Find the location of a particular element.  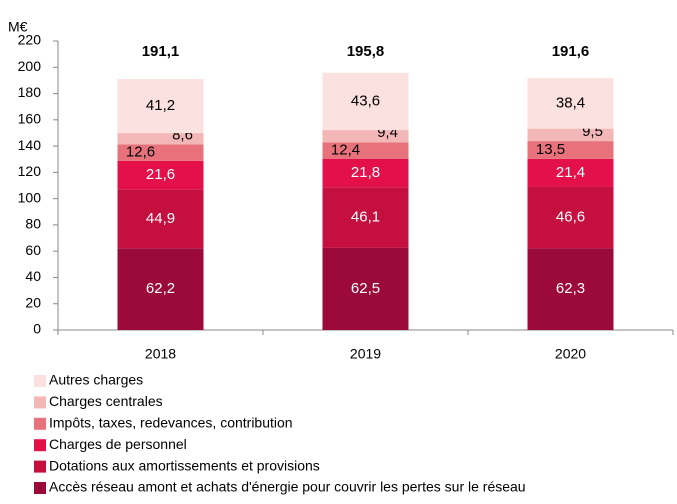

data-label: 21,8 is located at coordinates (365, 172).